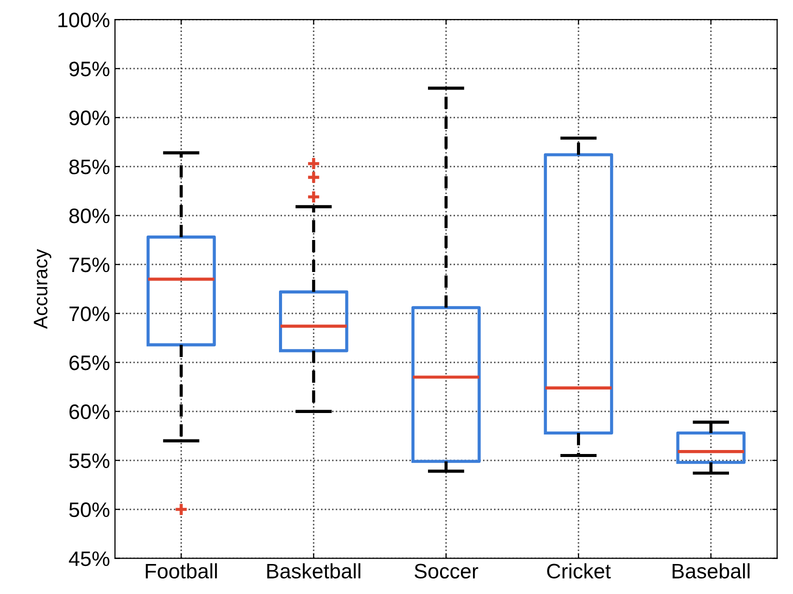  Describe the element at coordinates (89, 314) in the screenshot. I see `y-tick-label: 70%` at that location.